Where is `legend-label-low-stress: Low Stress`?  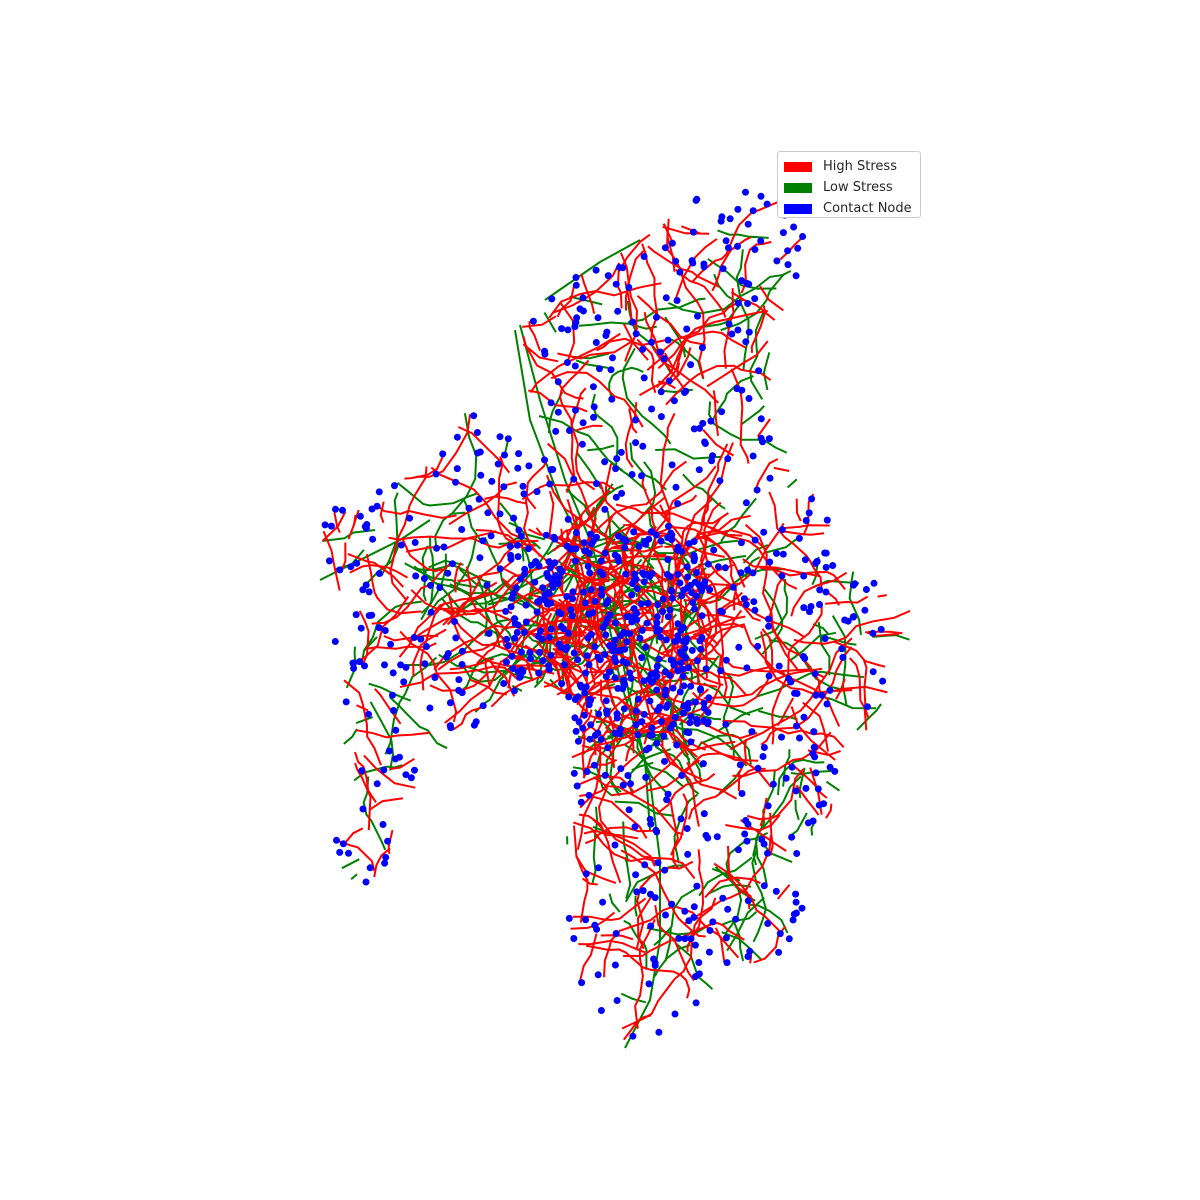 legend-label-low-stress: Low Stress is located at coordinates (858, 187).